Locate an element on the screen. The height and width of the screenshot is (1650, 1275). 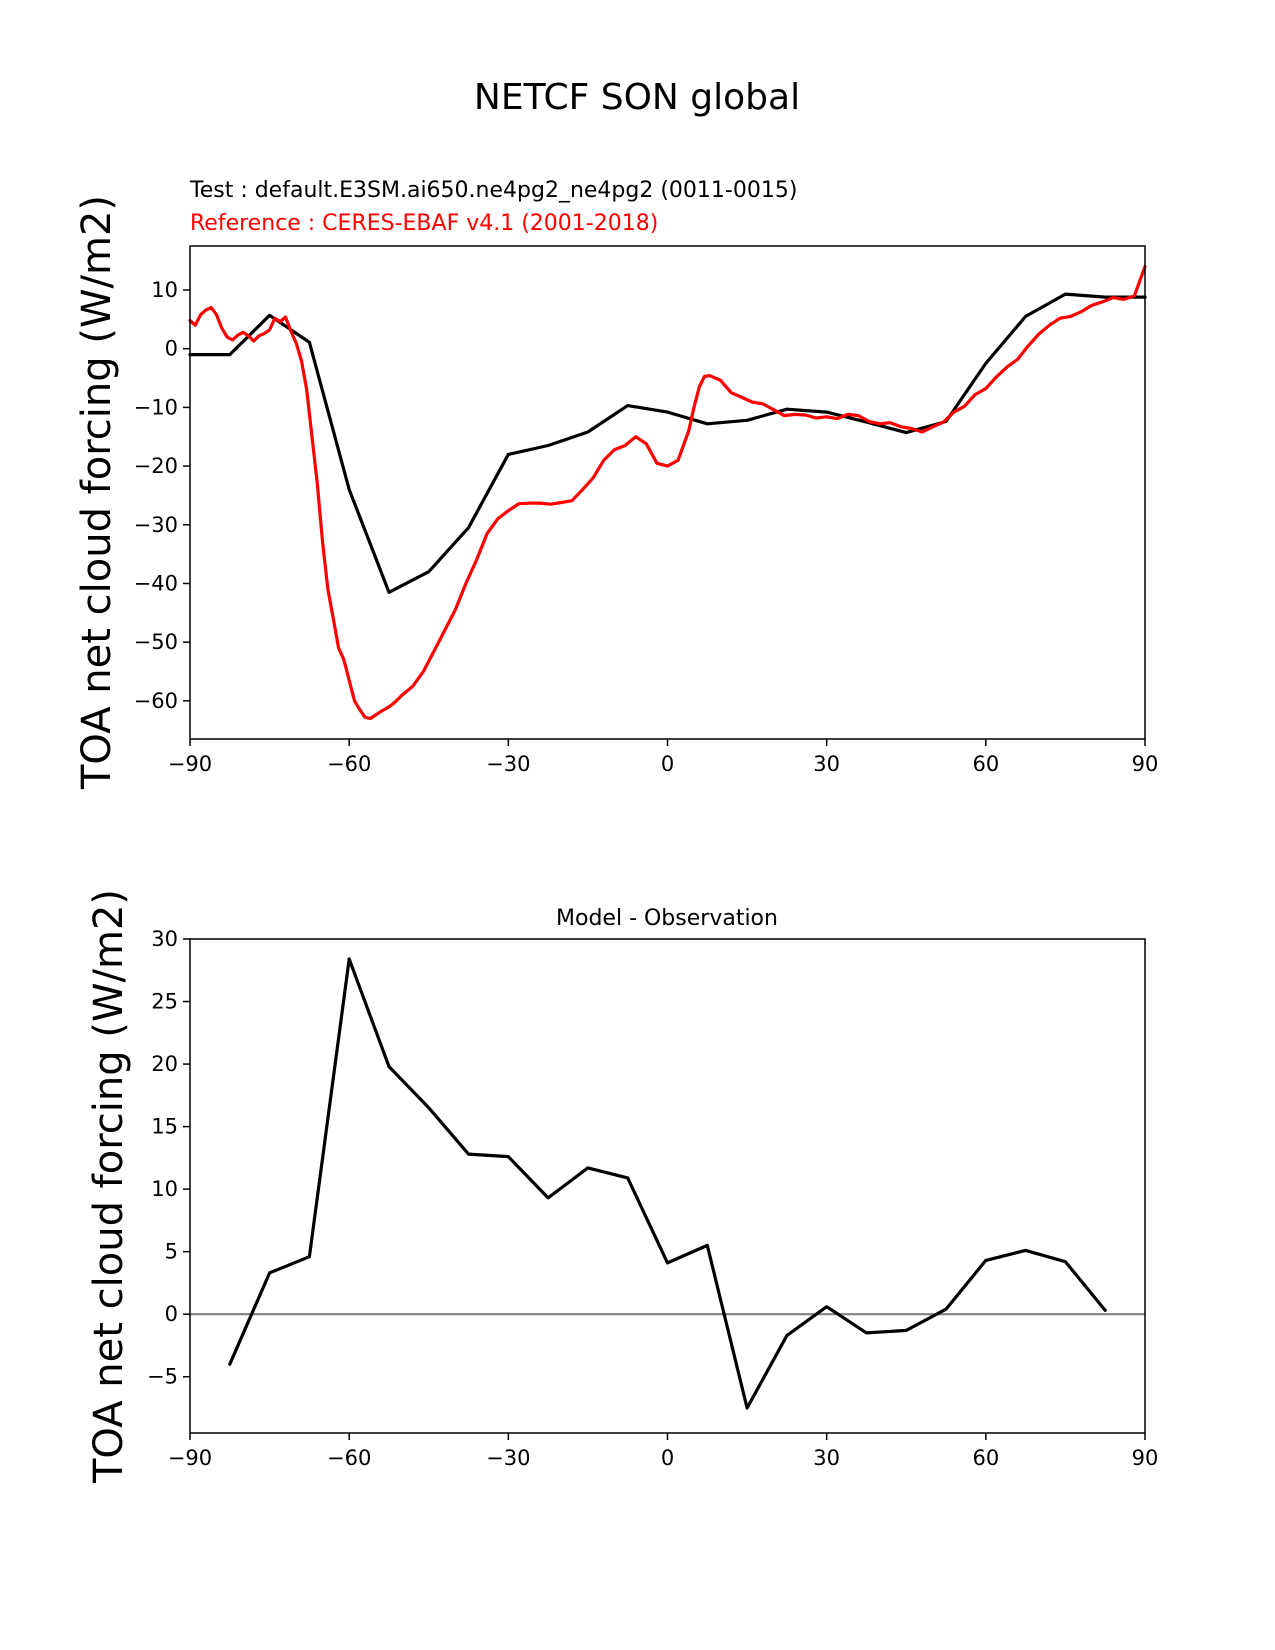
reference-label: Reference : CERES-EBAF v4.1 (2001-2018) is located at coordinates (424, 223).